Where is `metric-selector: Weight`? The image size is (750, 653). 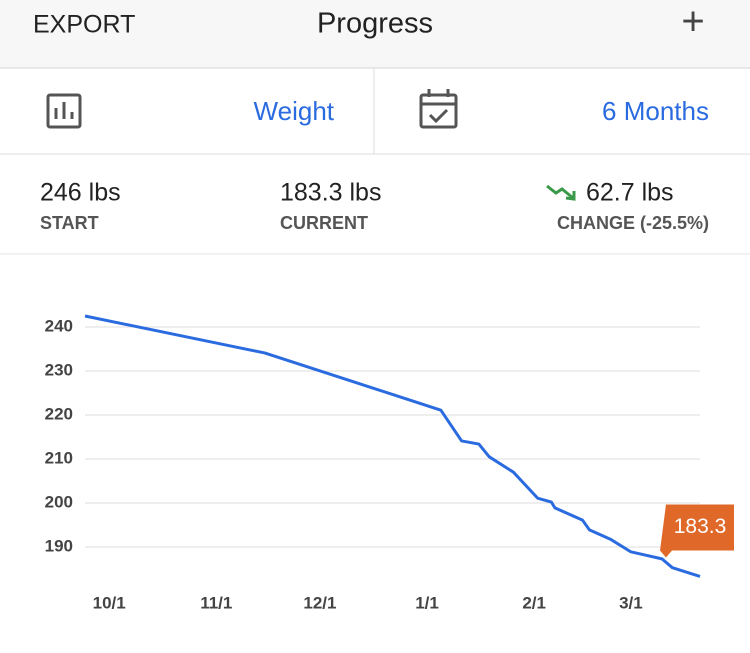 metric-selector: Weight is located at coordinates (294, 111).